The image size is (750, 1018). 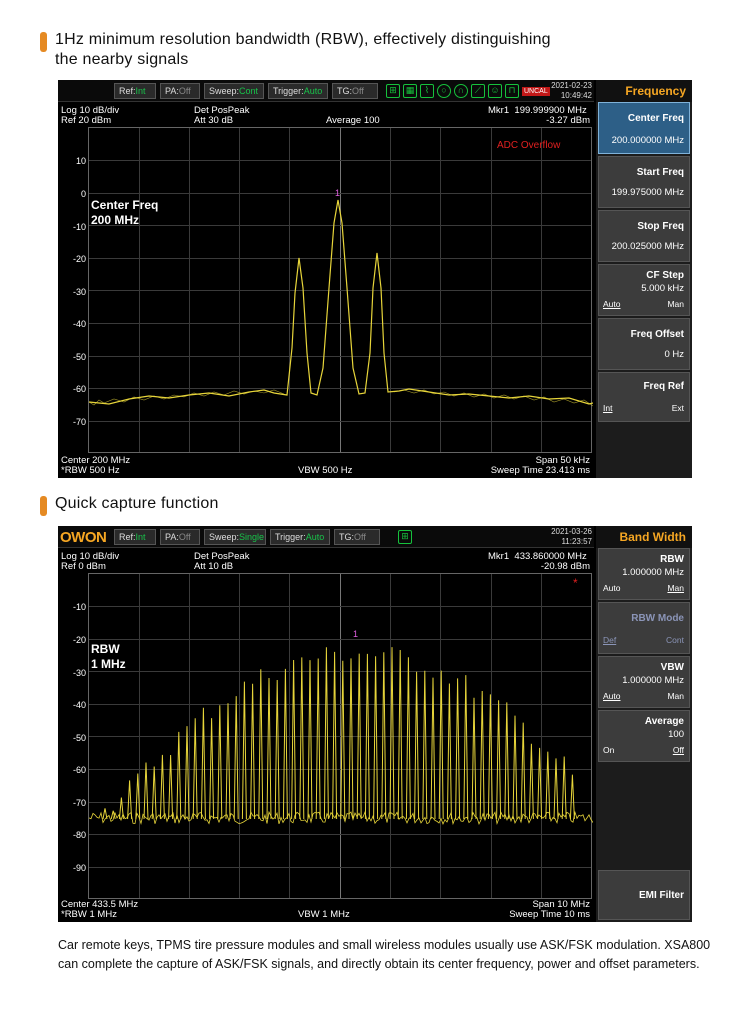 I want to click on section-title-2: Quick capture function, so click(x=129, y=505).